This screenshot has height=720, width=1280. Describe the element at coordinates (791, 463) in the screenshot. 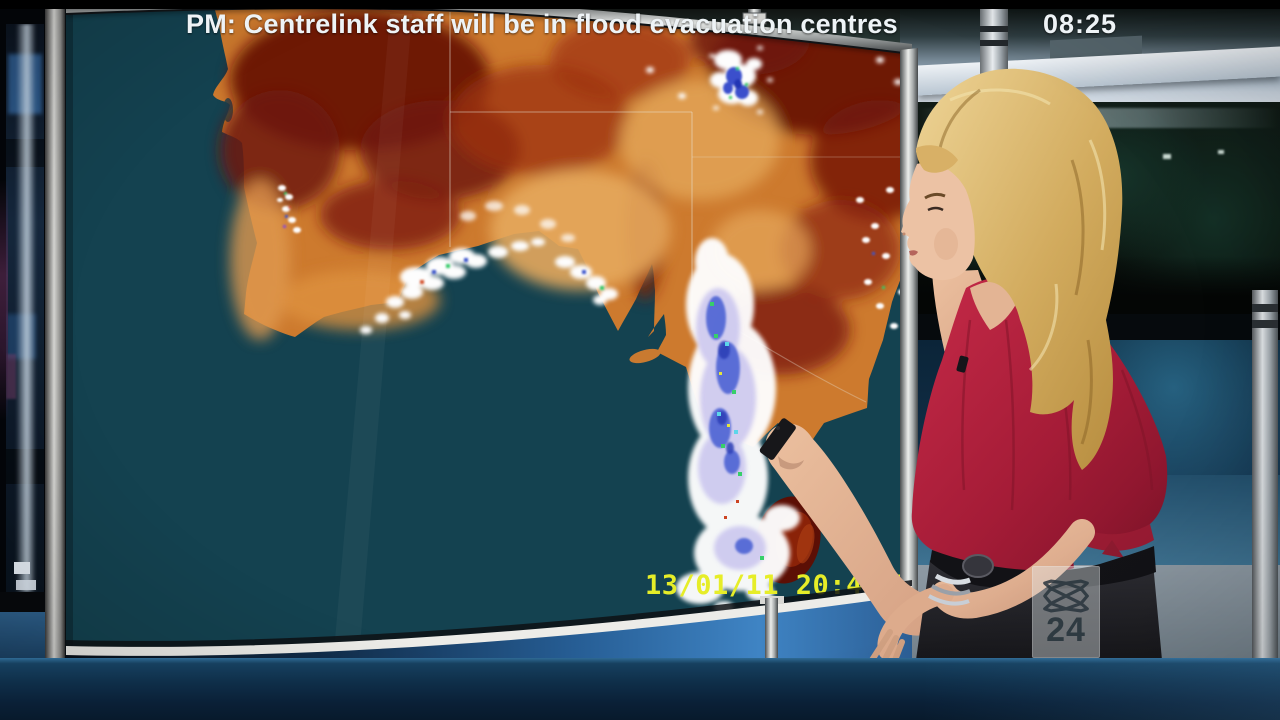

I see `presenter-fingers` at that location.